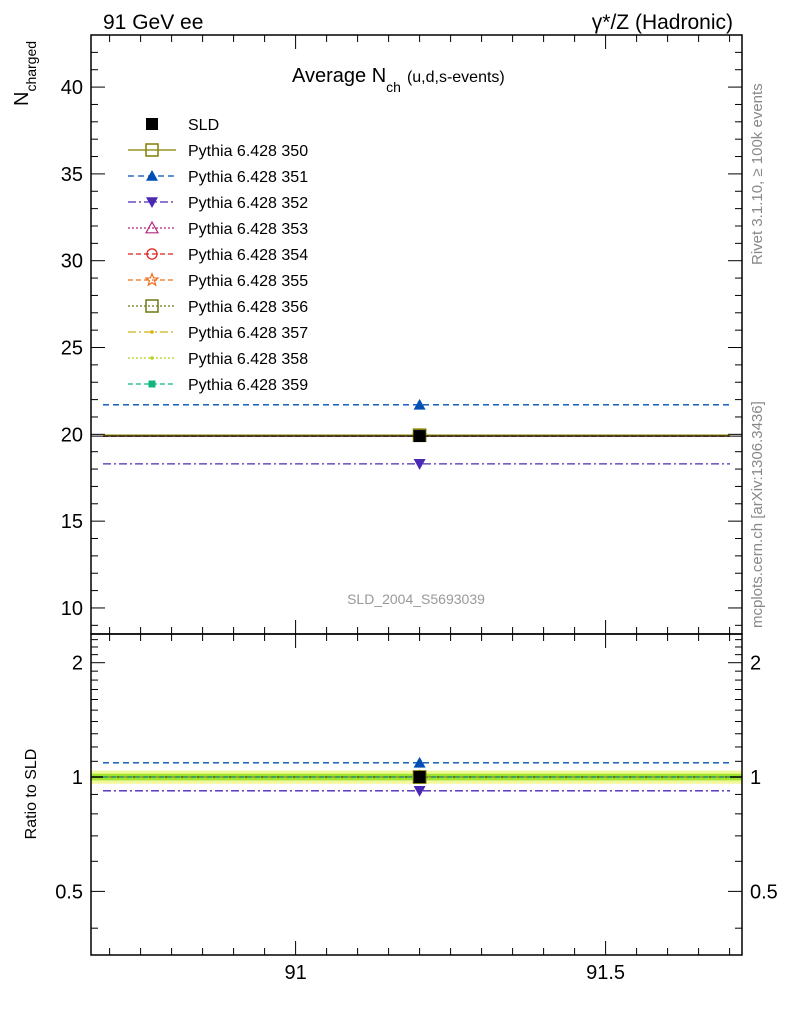 The height and width of the screenshot is (1024, 786). What do you see at coordinates (72, 175) in the screenshot?
I see `top-ytick-label: 35` at bounding box center [72, 175].